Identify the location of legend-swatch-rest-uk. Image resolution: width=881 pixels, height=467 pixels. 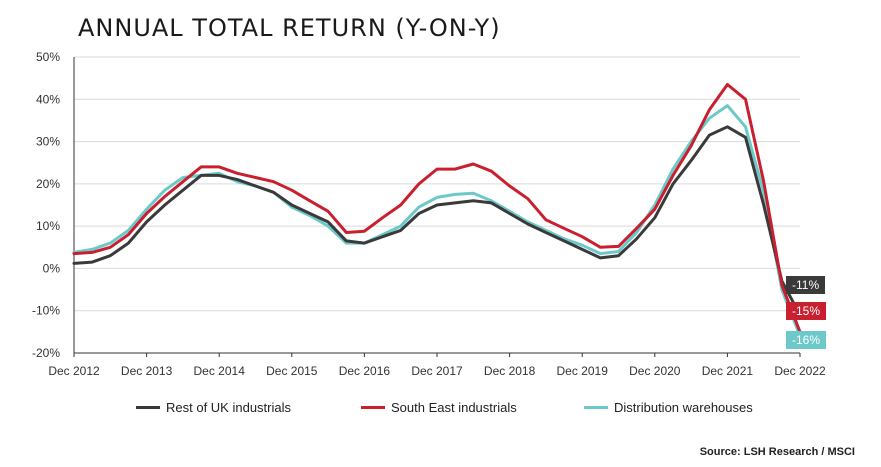
(148, 407).